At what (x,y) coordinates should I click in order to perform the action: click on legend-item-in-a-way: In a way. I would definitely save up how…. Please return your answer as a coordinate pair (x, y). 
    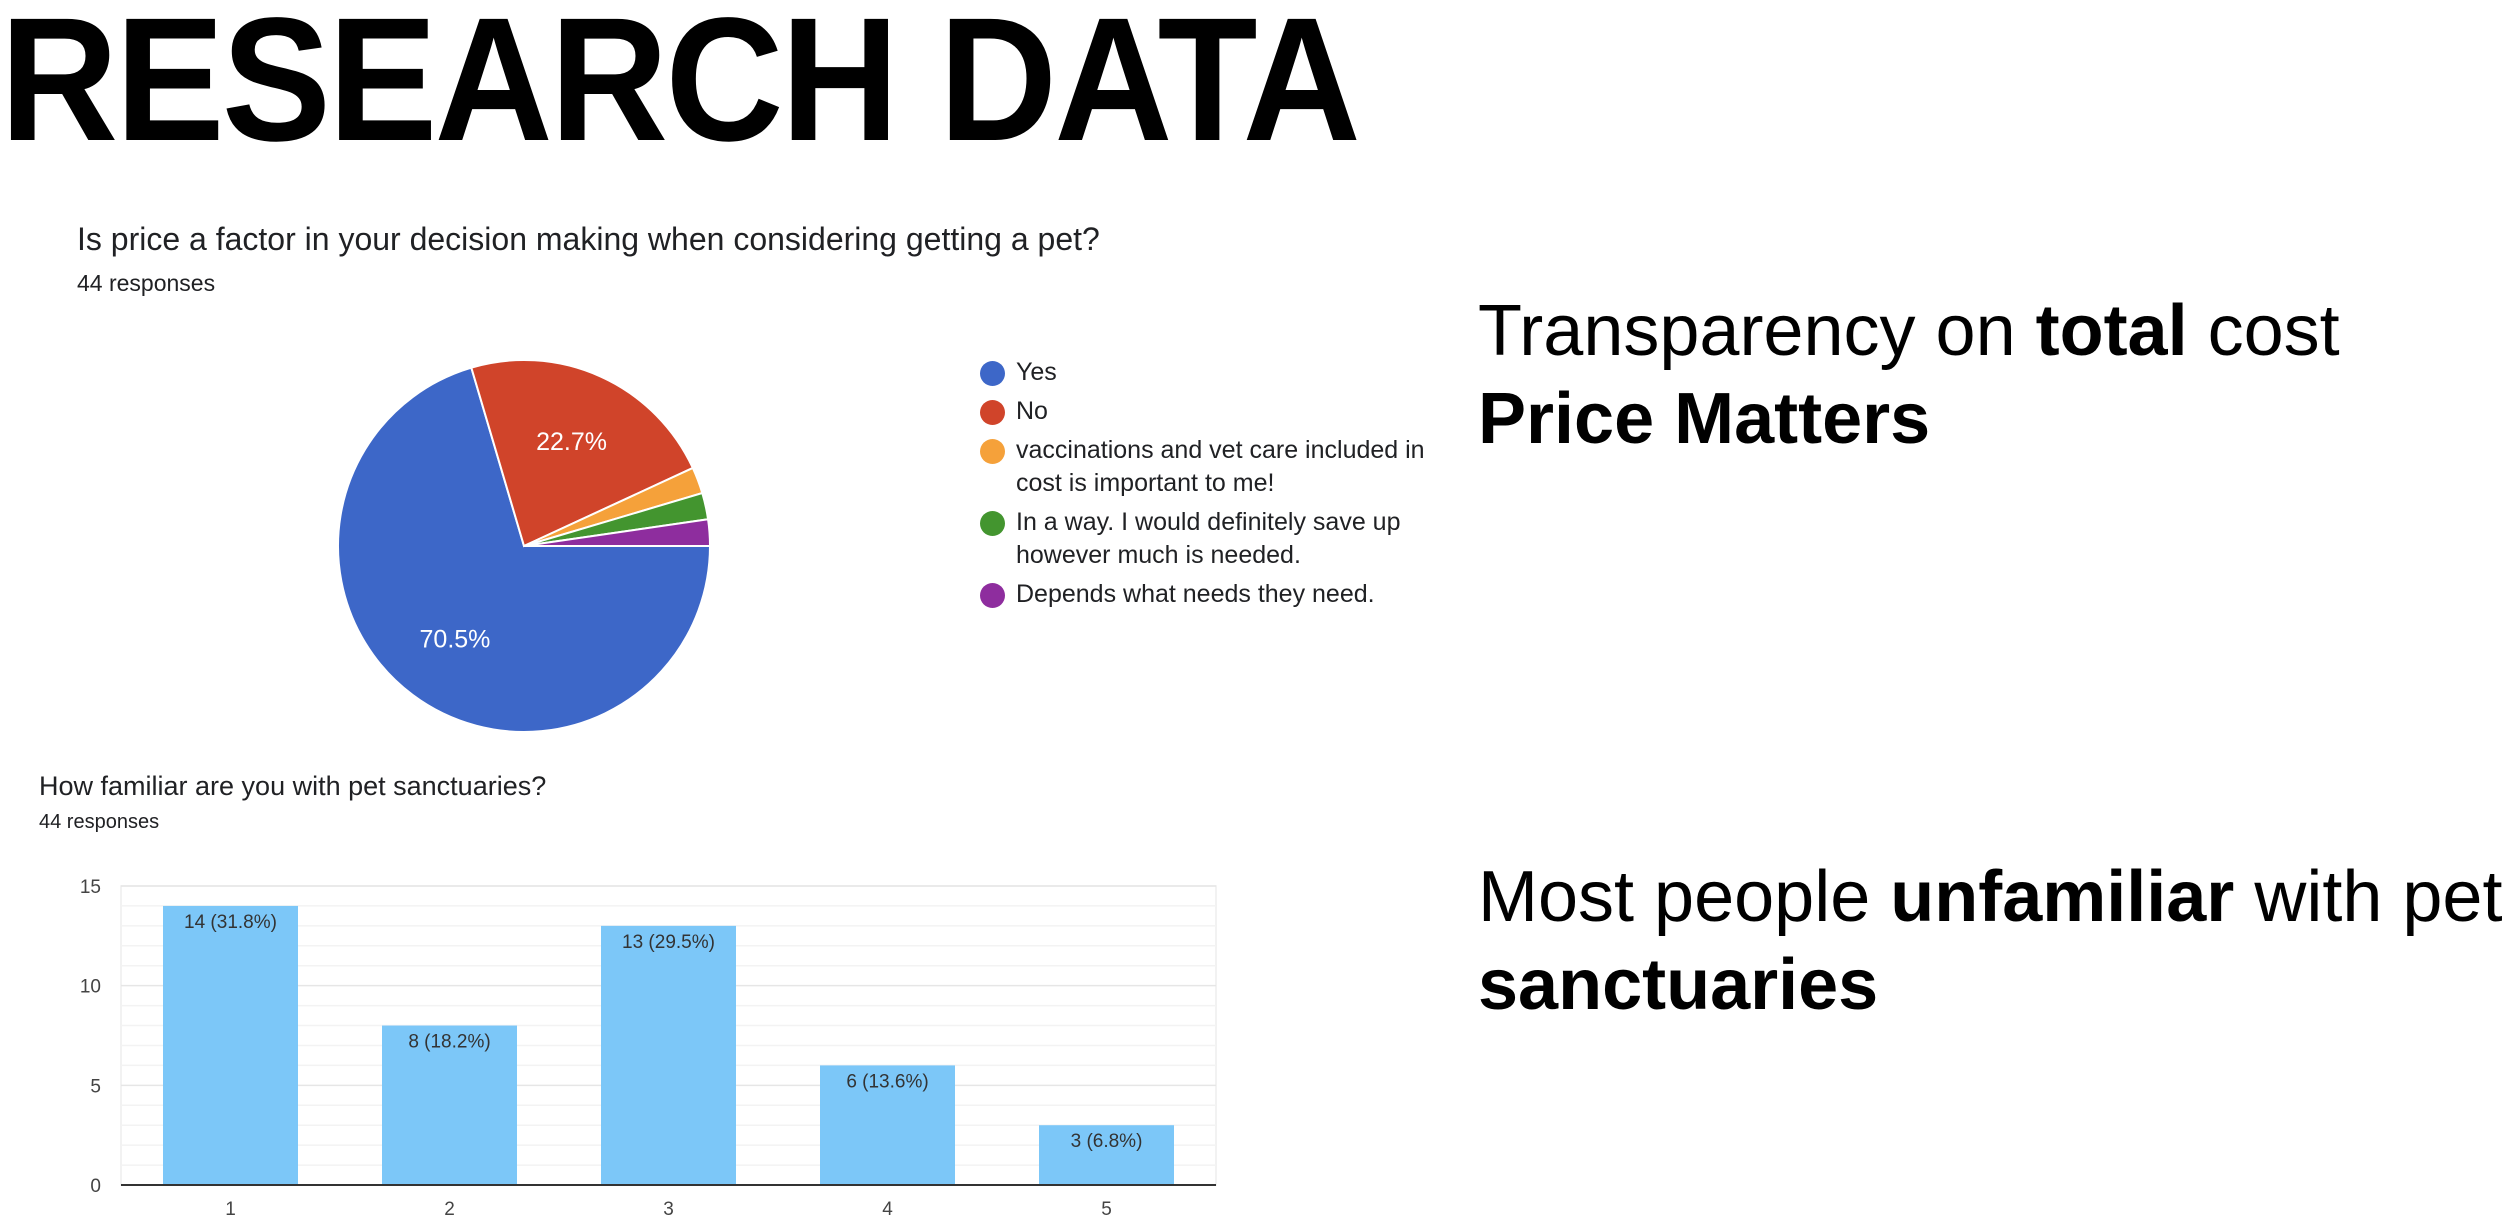
    Looking at the image, I should click on (1215, 539).